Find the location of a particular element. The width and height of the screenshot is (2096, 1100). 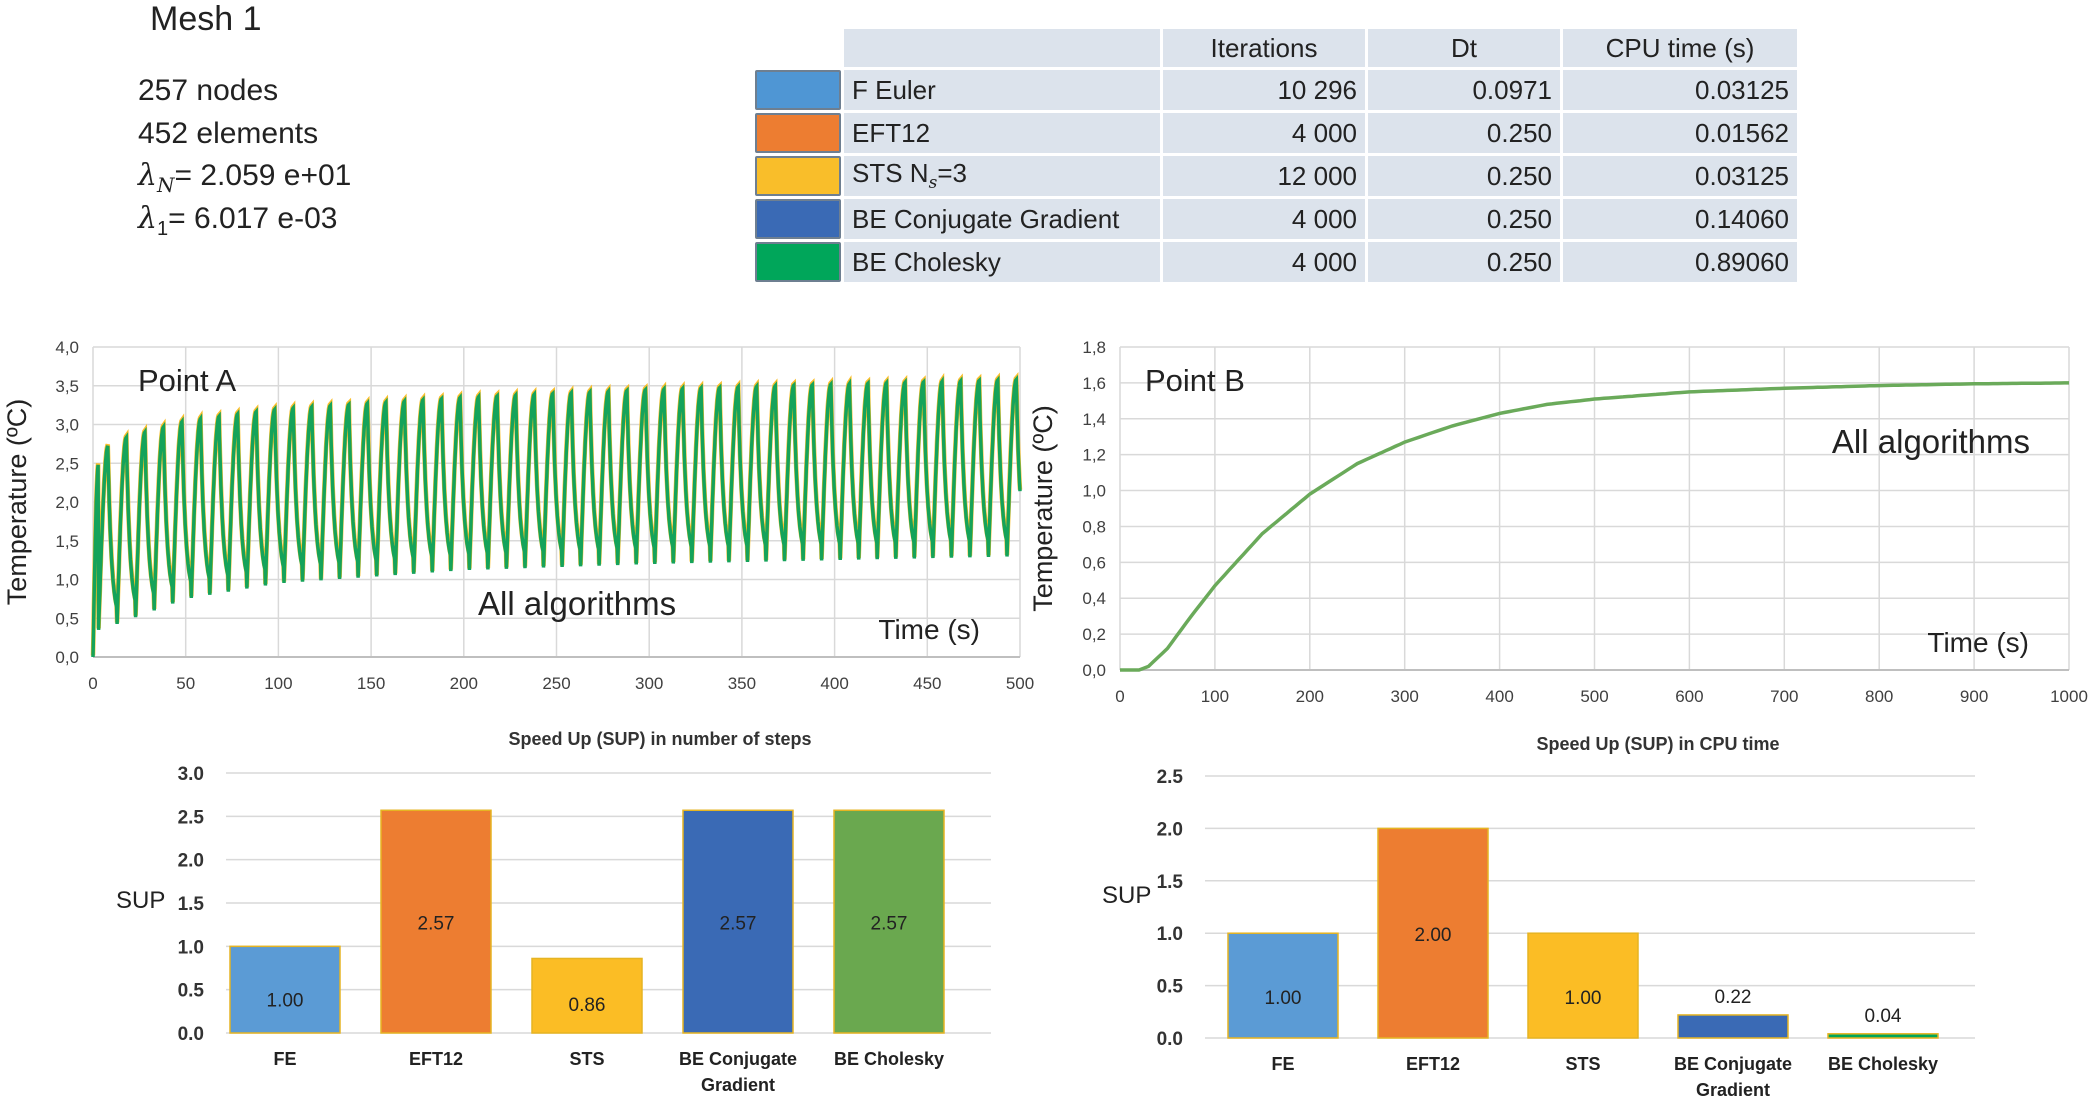

dt-cell: 0.0971 is located at coordinates (1464, 90).